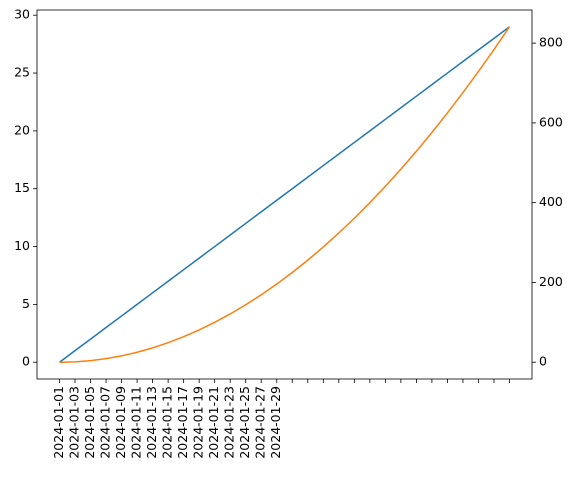  What do you see at coordinates (213, 422) in the screenshot?
I see `x-tick-label: 2024-01-21` at bounding box center [213, 422].